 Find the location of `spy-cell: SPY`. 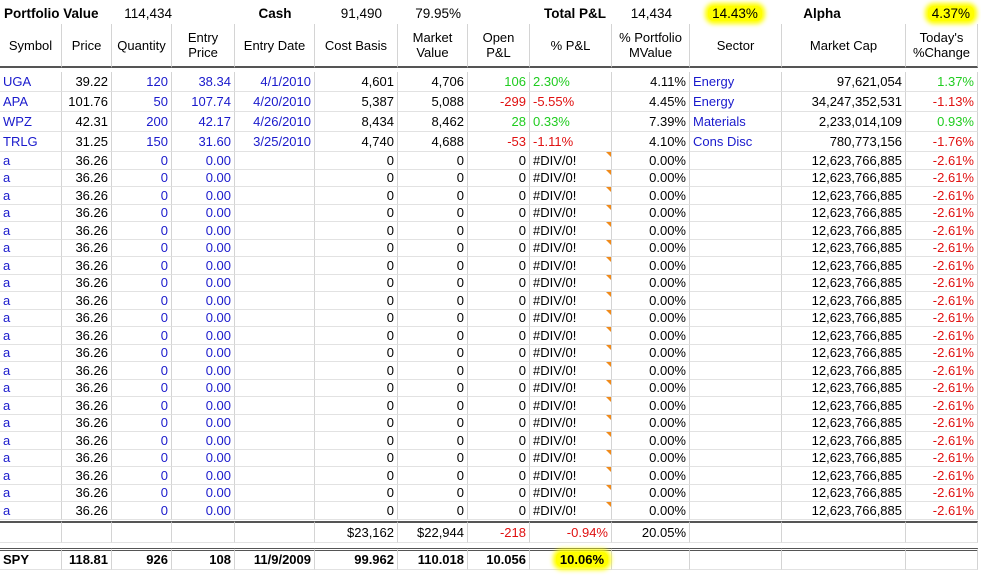

spy-cell: SPY is located at coordinates (31, 558).